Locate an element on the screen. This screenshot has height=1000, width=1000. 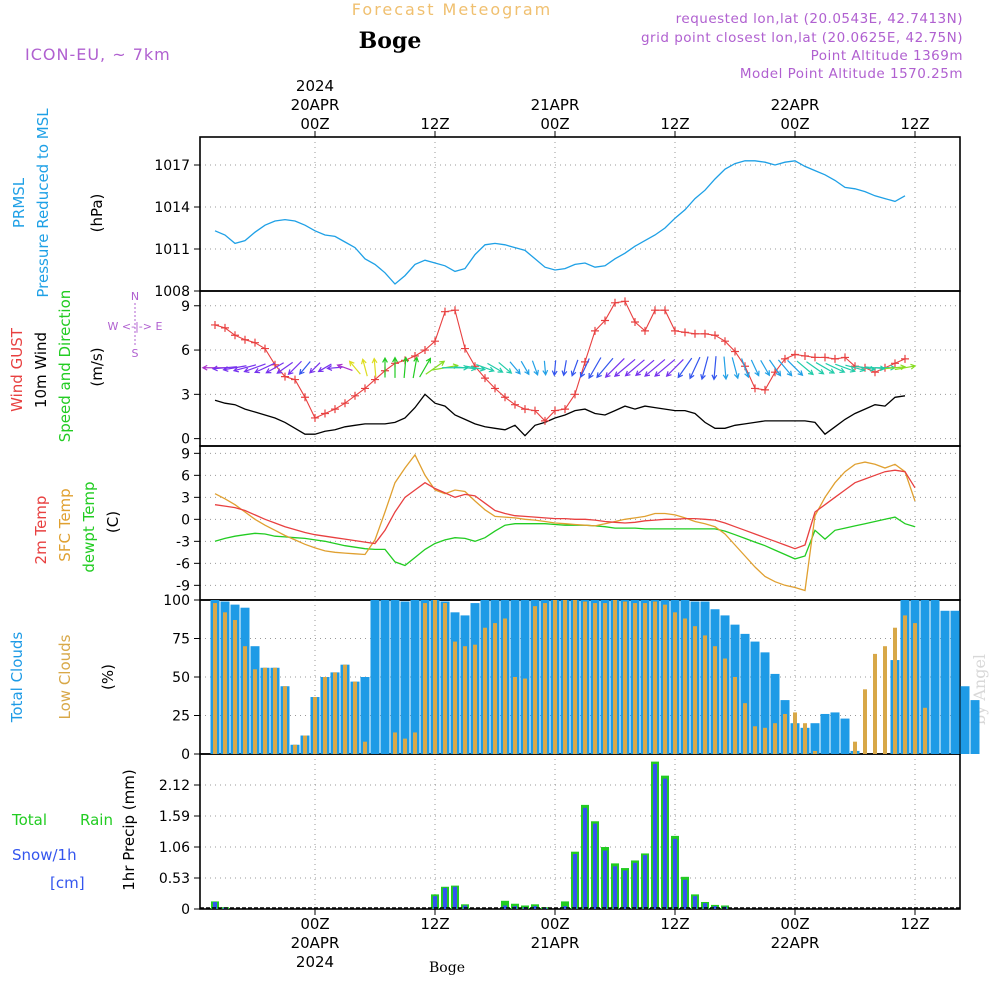
y-tick-label: 1017 is located at coordinates (172, 166).